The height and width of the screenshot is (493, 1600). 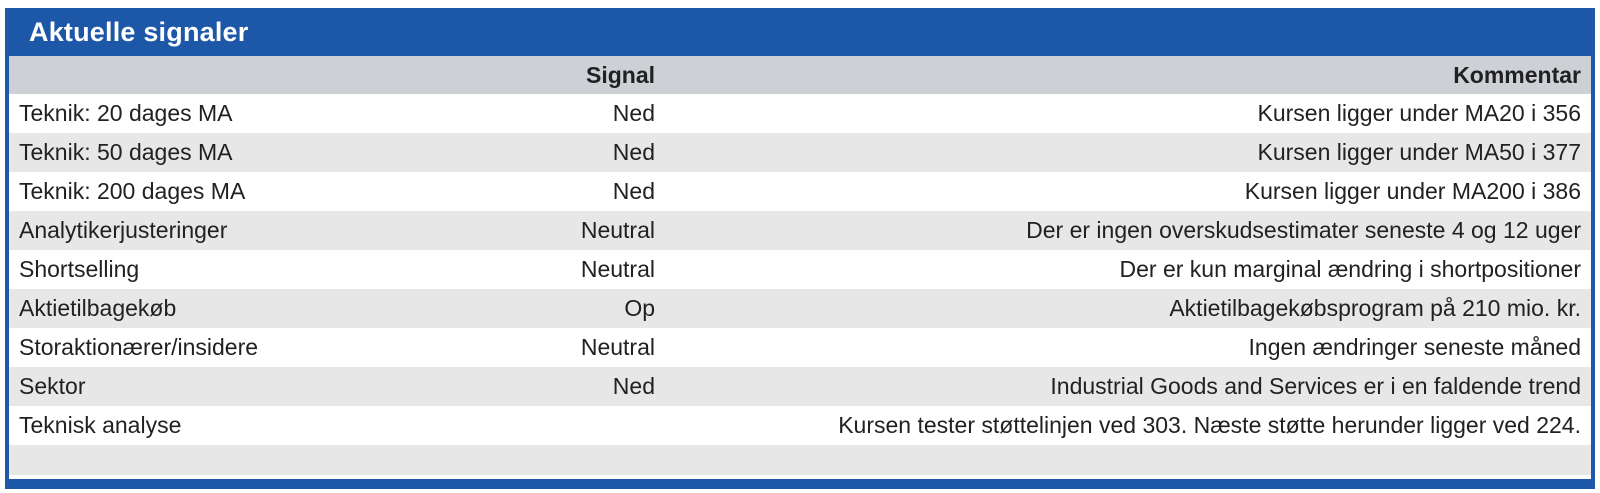 What do you see at coordinates (1419, 152) in the screenshot?
I see `comment-cell: Kursen ligger under MA50 i 377` at bounding box center [1419, 152].